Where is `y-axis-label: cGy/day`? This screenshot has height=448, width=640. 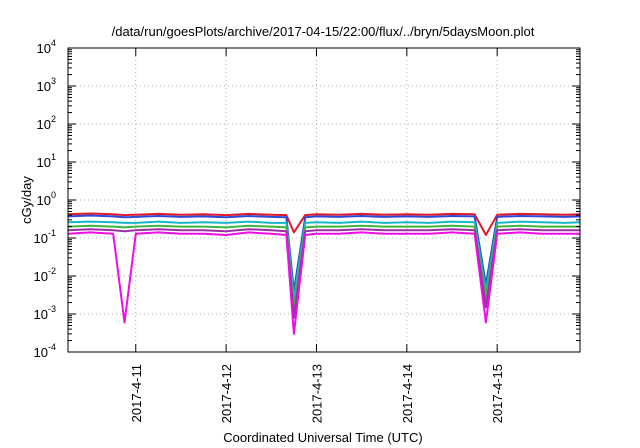
y-axis-label: cGy/day is located at coordinates (26, 200).